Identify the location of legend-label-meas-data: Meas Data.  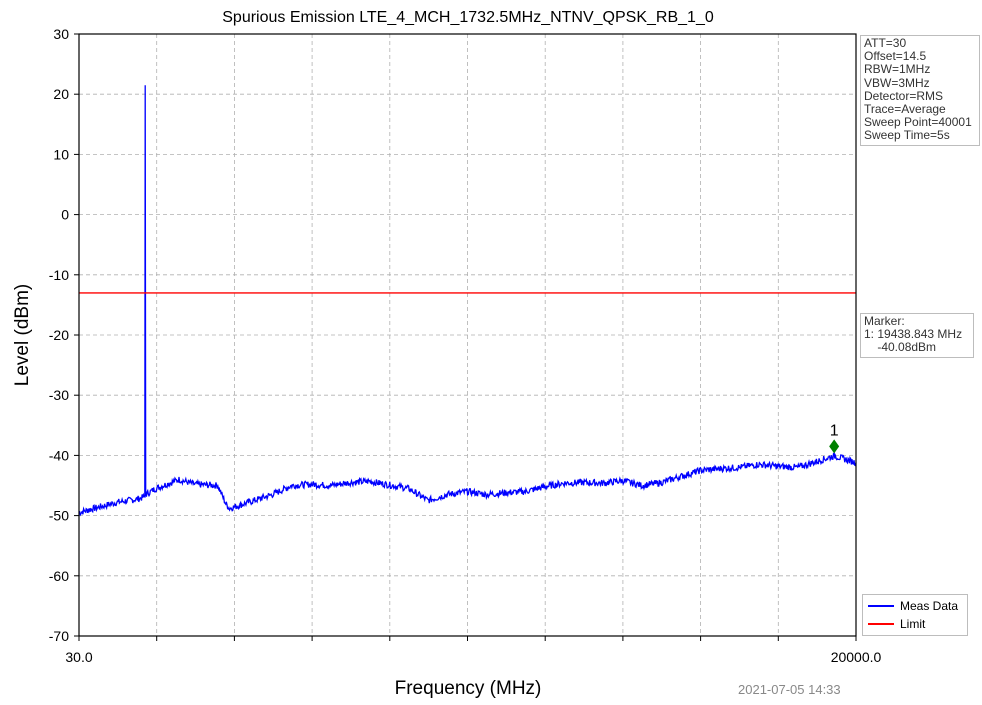
(929, 606).